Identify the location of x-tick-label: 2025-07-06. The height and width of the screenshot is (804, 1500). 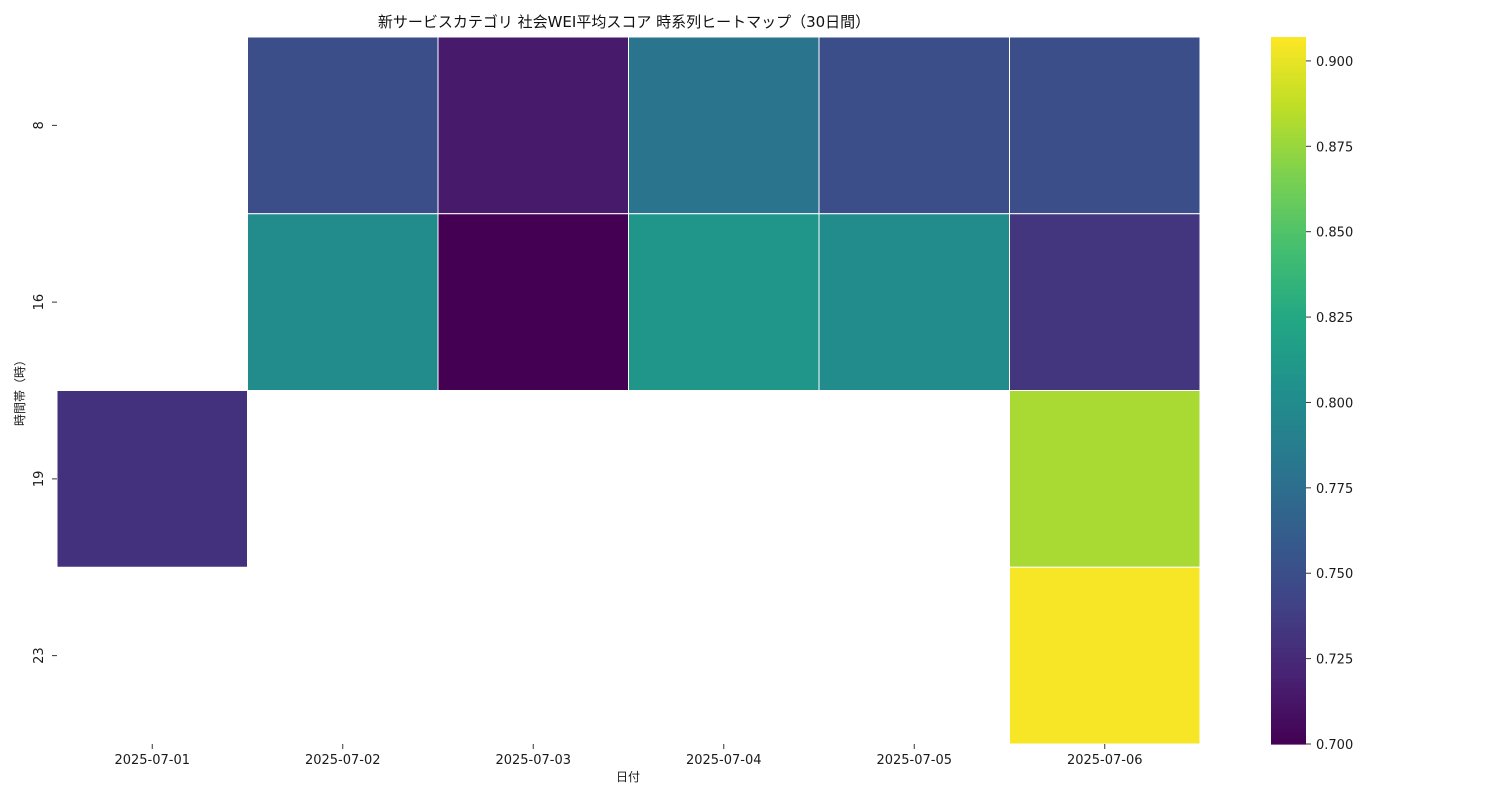
(1105, 760).